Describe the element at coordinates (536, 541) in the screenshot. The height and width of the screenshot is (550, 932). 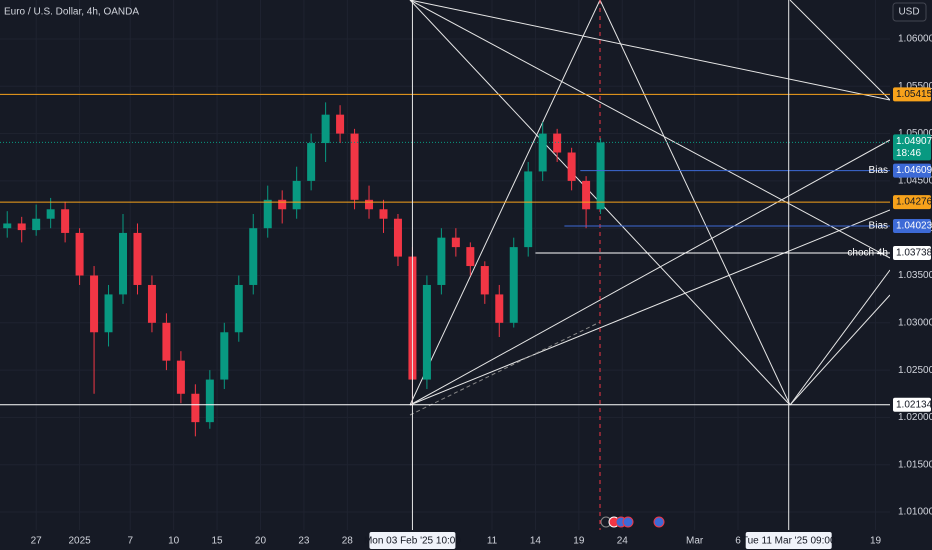
I see `x-tick-label: 14` at that location.